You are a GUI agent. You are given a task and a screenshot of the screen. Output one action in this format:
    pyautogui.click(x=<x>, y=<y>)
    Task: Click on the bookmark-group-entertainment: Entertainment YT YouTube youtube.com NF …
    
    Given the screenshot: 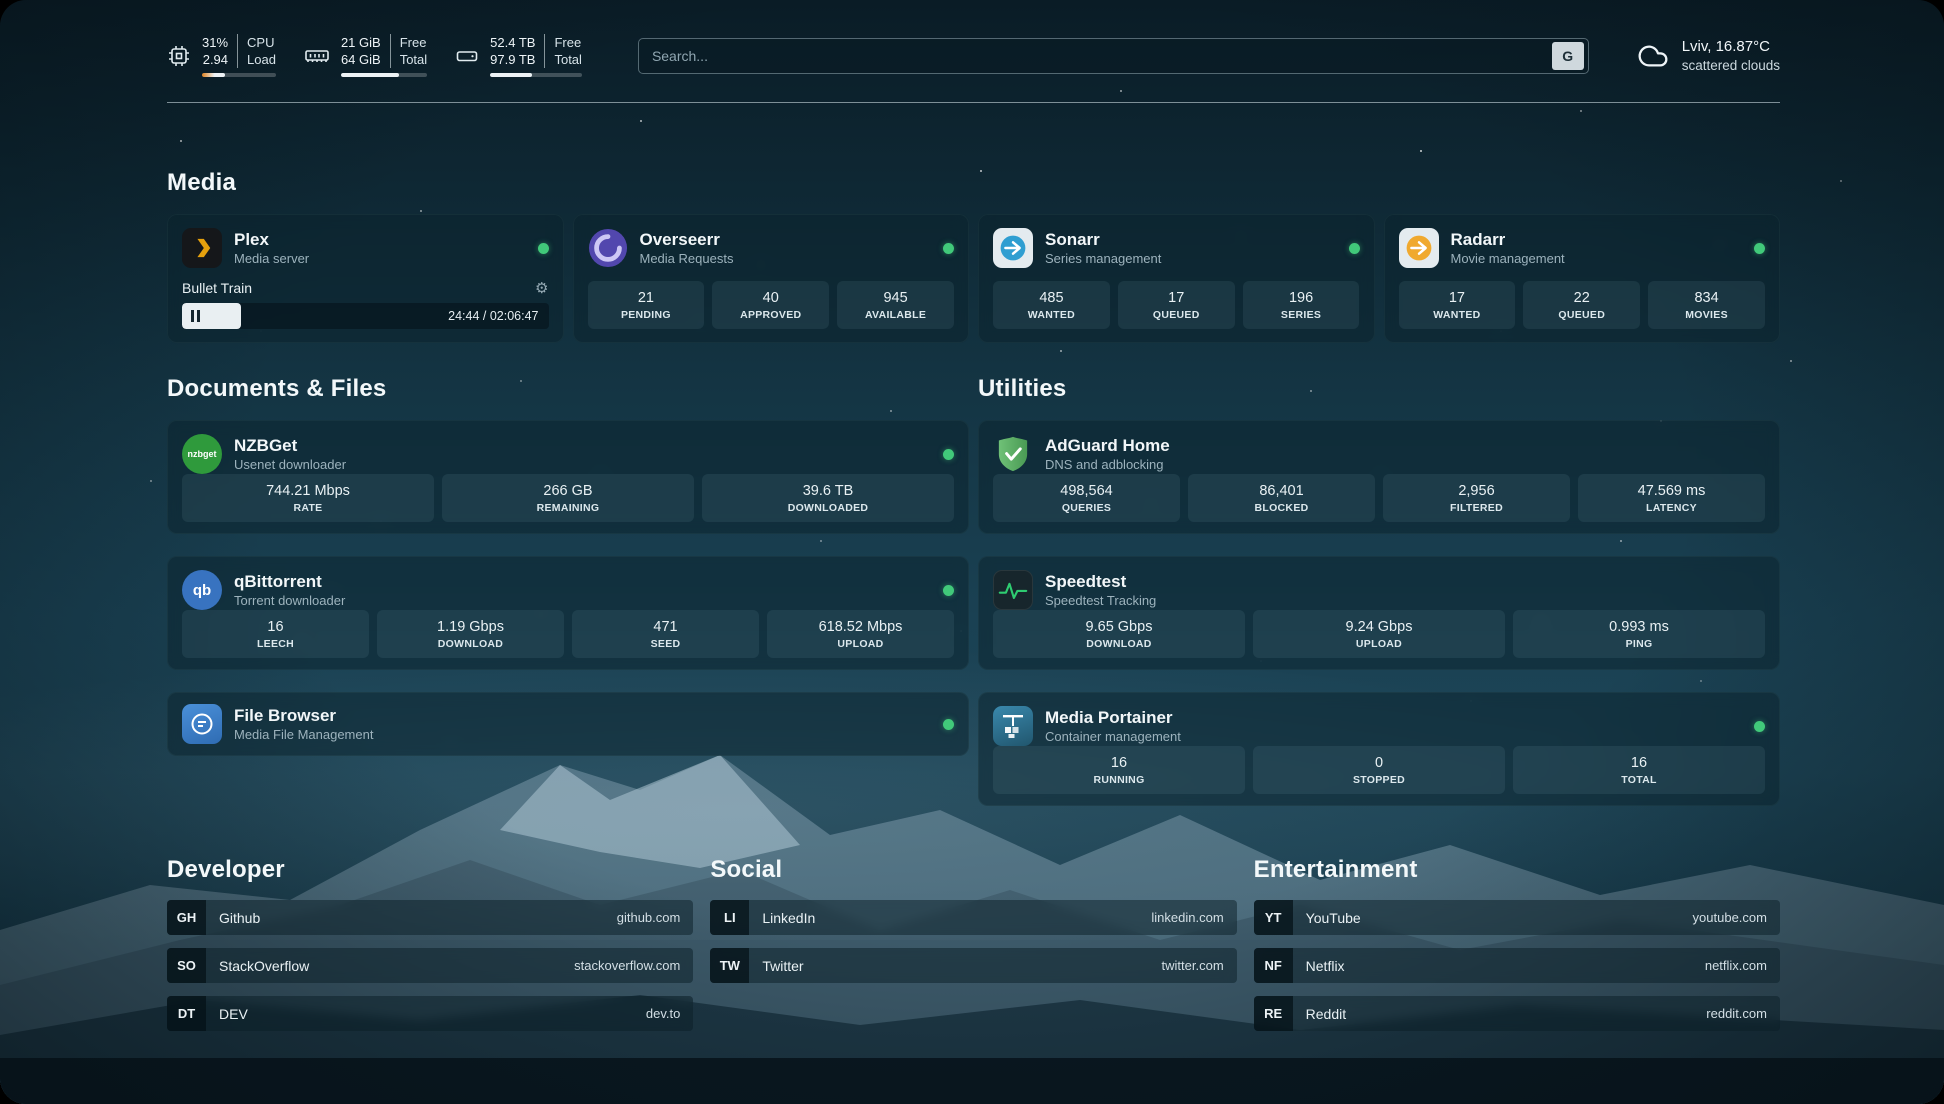 What is the action you would take?
    pyautogui.click(x=1516, y=943)
    